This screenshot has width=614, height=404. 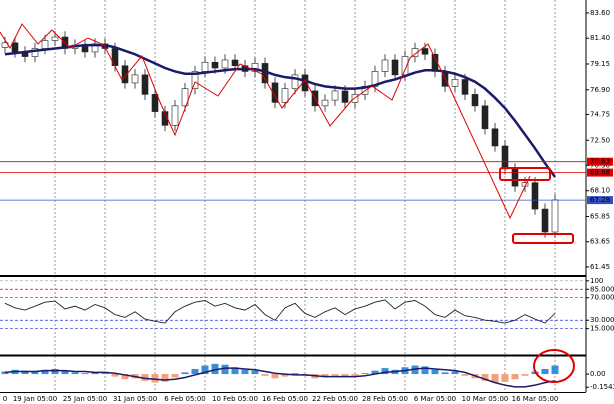 I want to click on x-tick-label: 16 Mar 05:00, so click(x=535, y=399).